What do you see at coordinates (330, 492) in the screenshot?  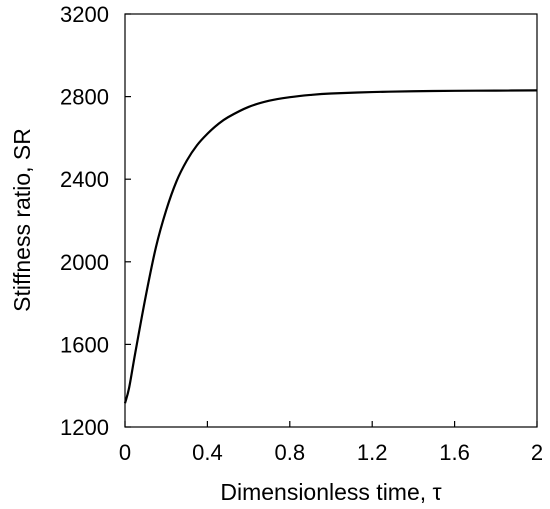 I see `x-axis-title: Dimensionless time, τ` at bounding box center [330, 492].